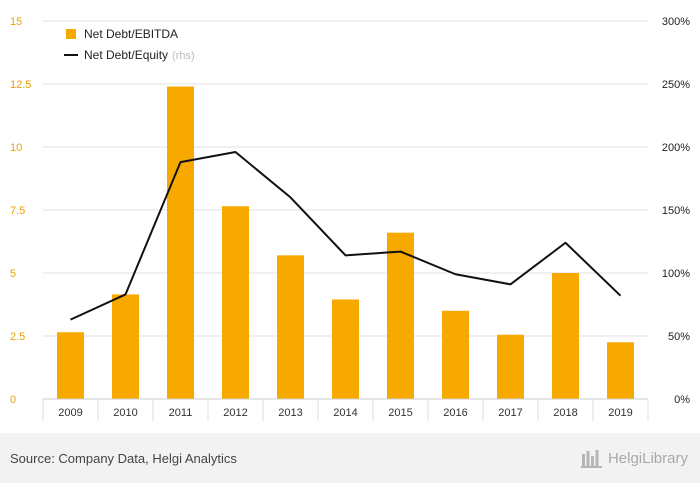  I want to click on y-left-tick-label: 5, so click(13, 274).